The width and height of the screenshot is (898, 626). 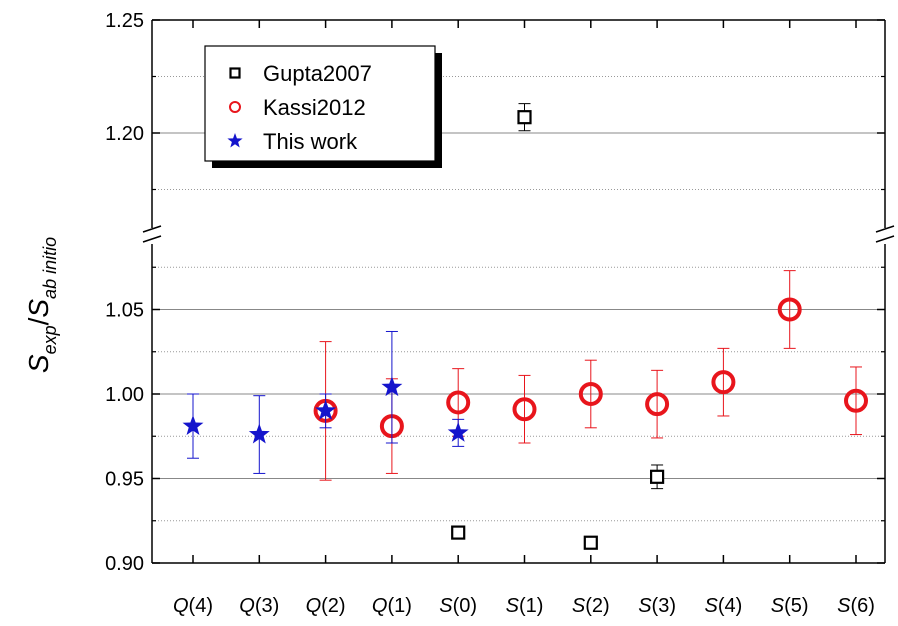 I want to click on x-category-label: Q(3), so click(x=259, y=606).